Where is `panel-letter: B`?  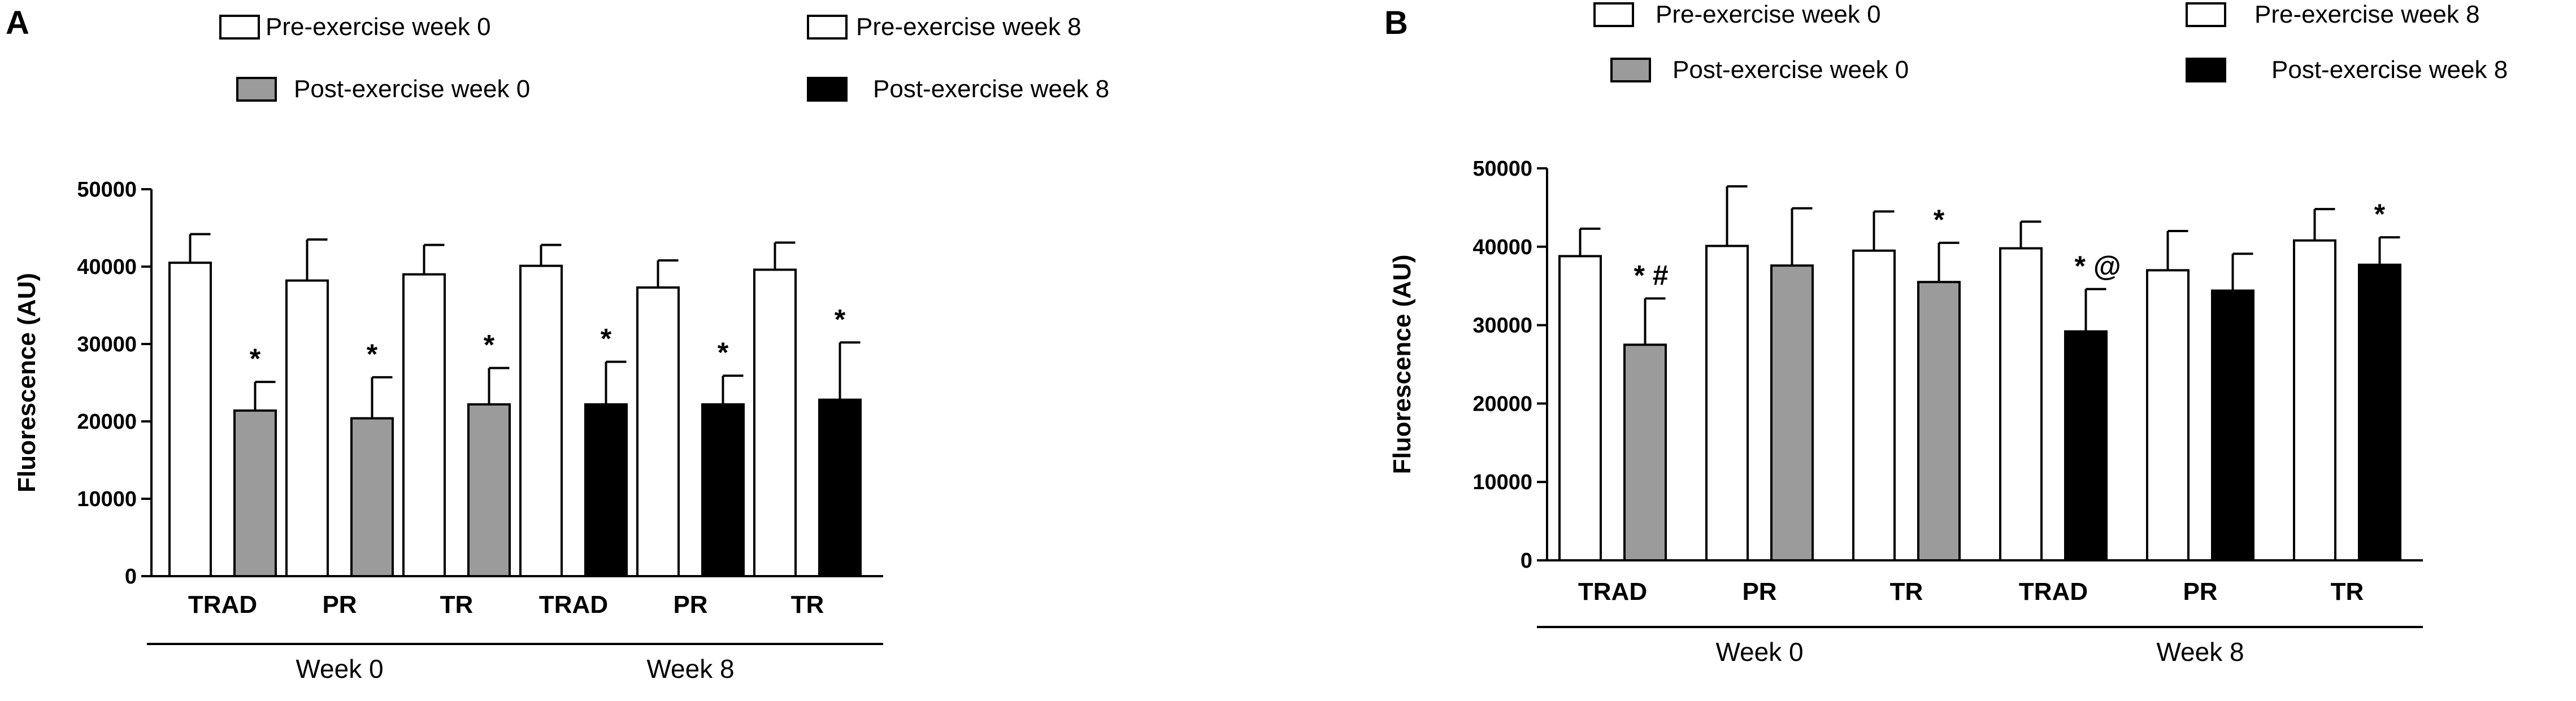
panel-letter: B is located at coordinates (1396, 23).